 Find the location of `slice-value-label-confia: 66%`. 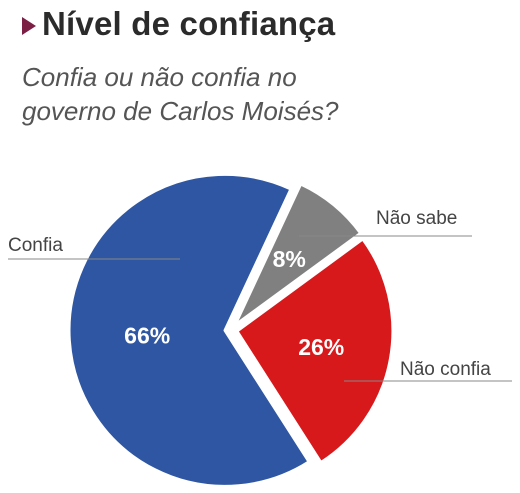

slice-value-label-confia: 66% is located at coordinates (147, 336).